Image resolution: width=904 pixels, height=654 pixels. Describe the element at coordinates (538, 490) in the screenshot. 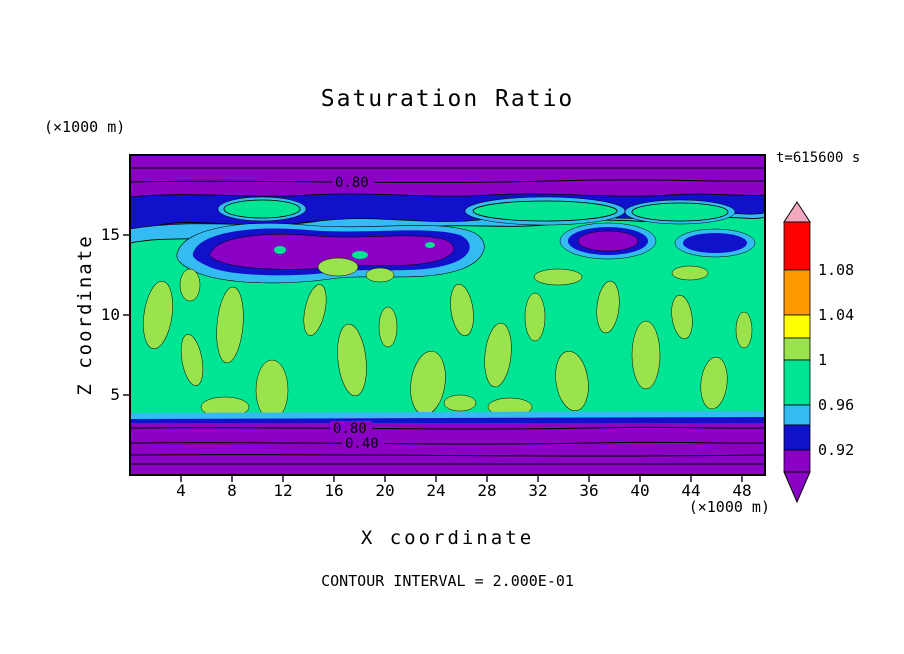

I see `x-tick-label: 32` at that location.